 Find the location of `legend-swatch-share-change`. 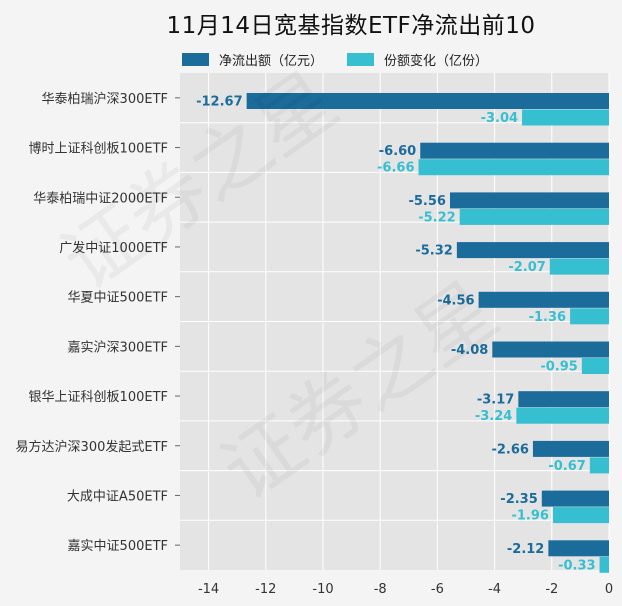

legend-swatch-share-change is located at coordinates (361, 59).